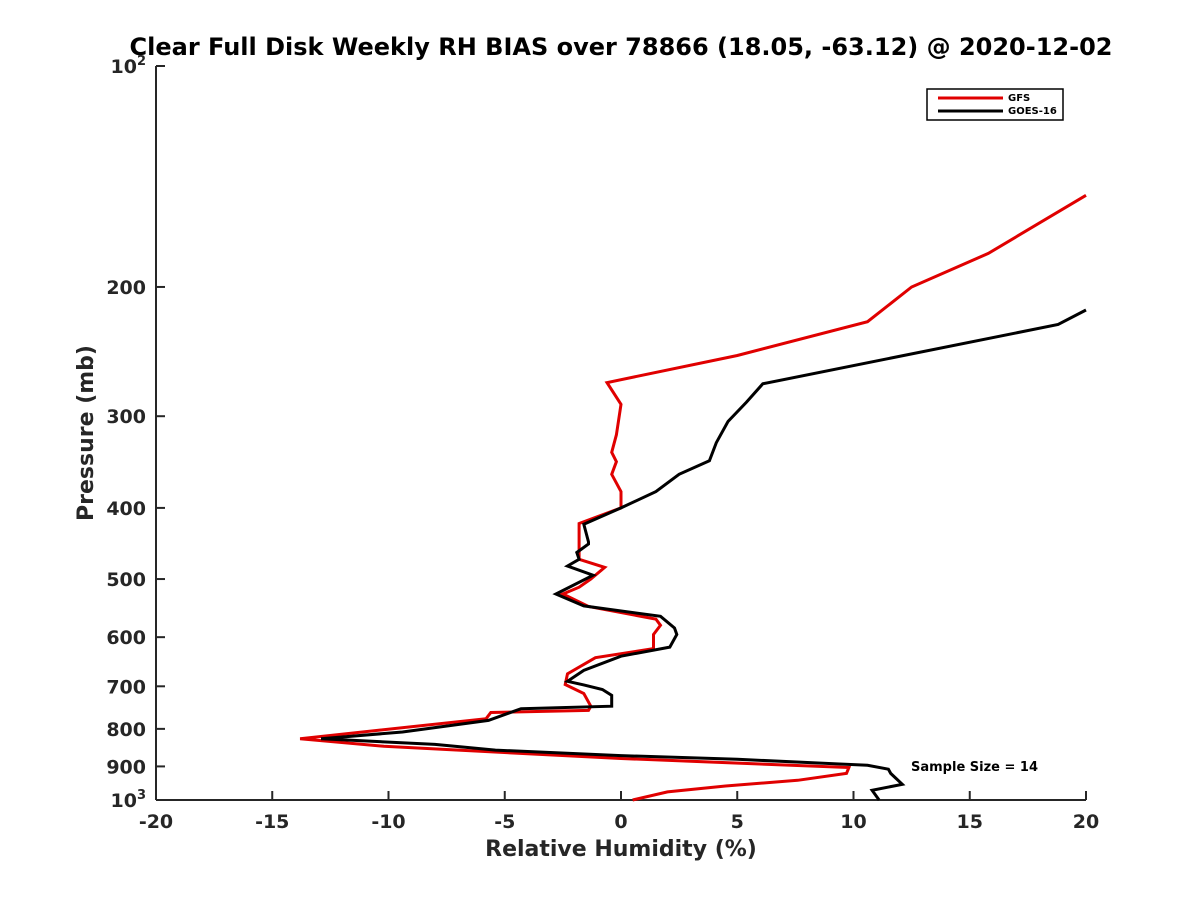  I want to click on y-tick-label: 400, so click(126, 509).